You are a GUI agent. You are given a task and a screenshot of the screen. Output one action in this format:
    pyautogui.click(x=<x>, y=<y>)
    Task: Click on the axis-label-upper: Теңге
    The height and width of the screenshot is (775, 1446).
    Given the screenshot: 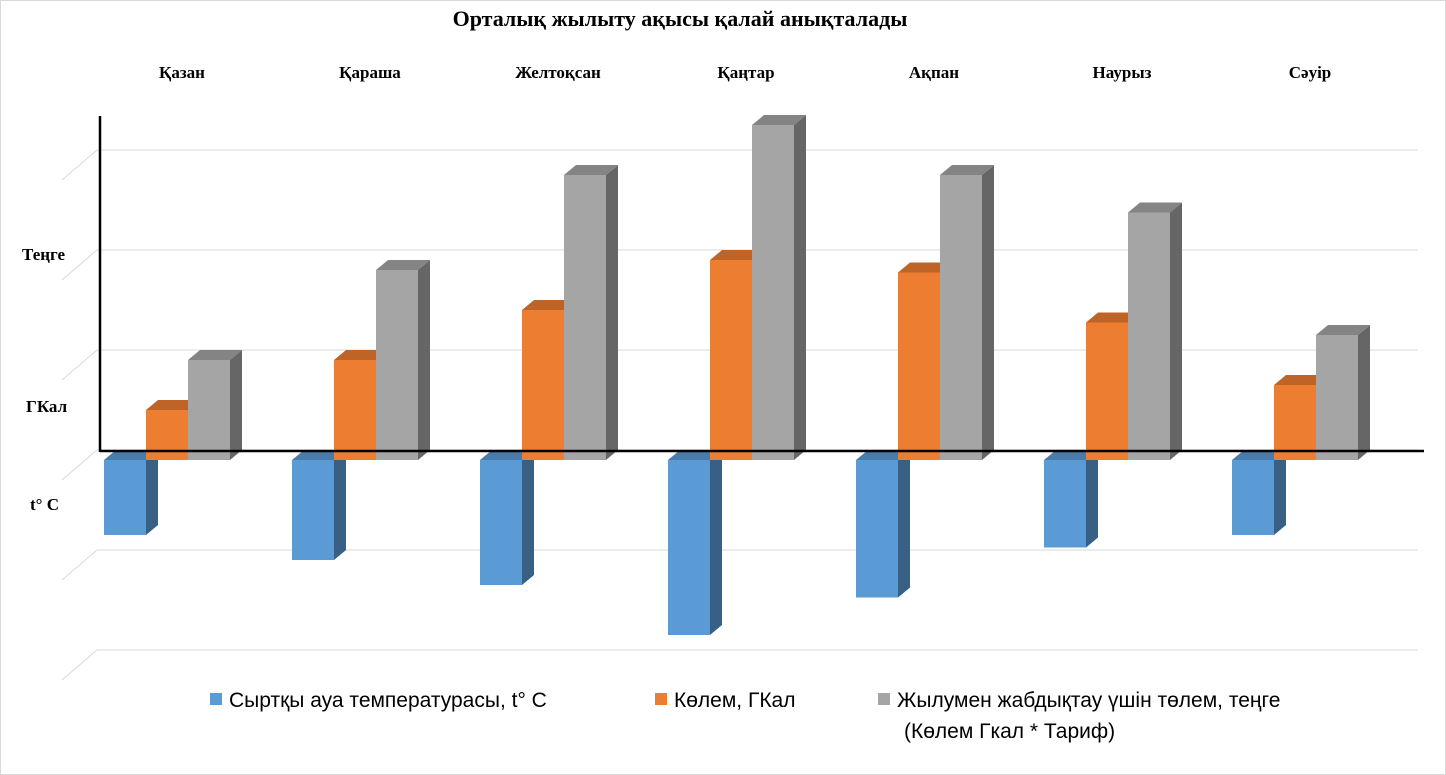 What is the action you would take?
    pyautogui.click(x=44, y=254)
    